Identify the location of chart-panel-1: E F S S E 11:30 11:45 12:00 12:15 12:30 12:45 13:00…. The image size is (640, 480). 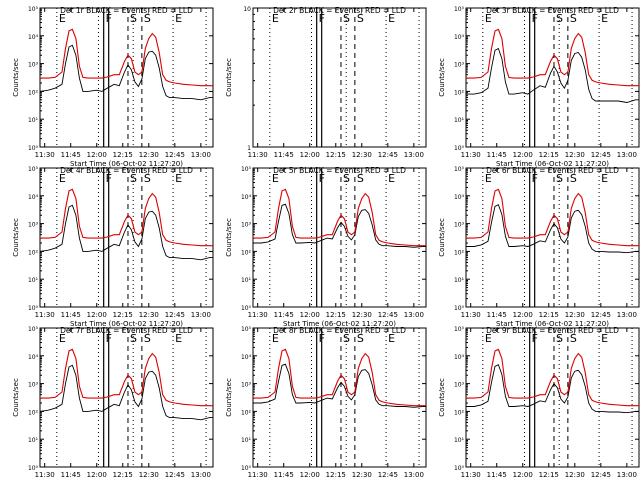
(113, 87).